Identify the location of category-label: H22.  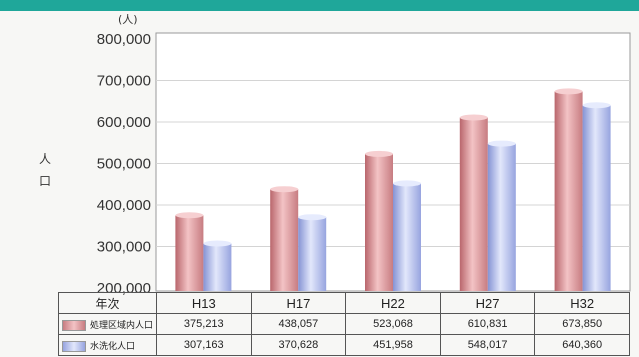
(393, 303).